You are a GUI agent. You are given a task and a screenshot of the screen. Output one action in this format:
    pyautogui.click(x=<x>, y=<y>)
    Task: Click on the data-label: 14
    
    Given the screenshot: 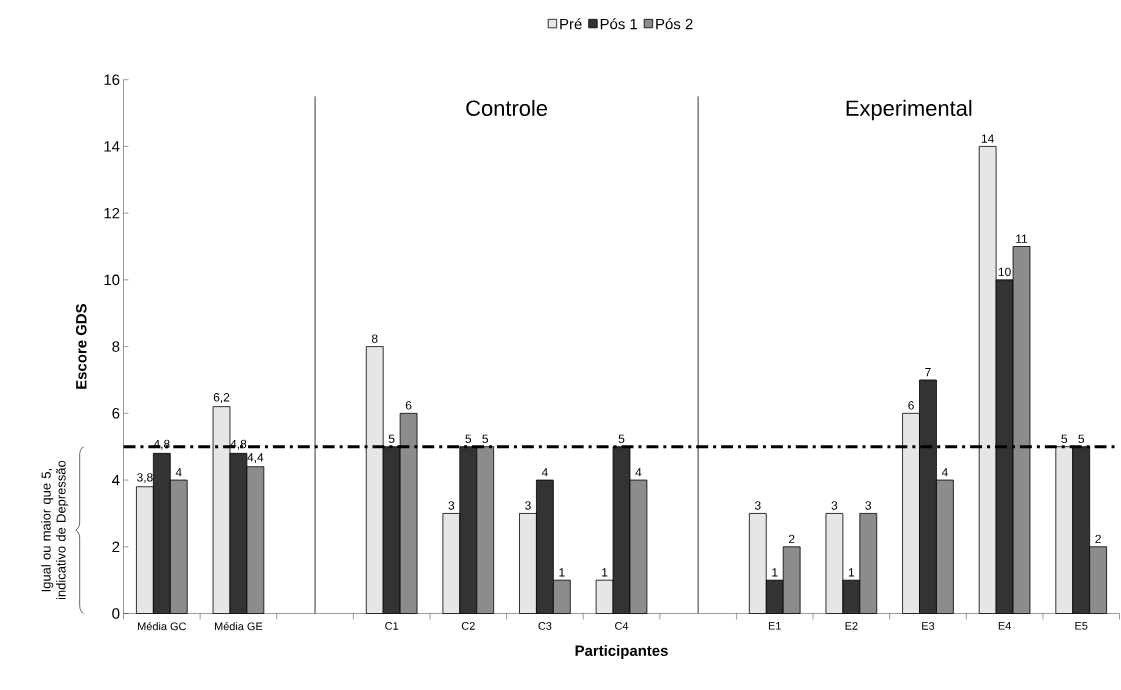 What is the action you would take?
    pyautogui.click(x=987, y=138)
    